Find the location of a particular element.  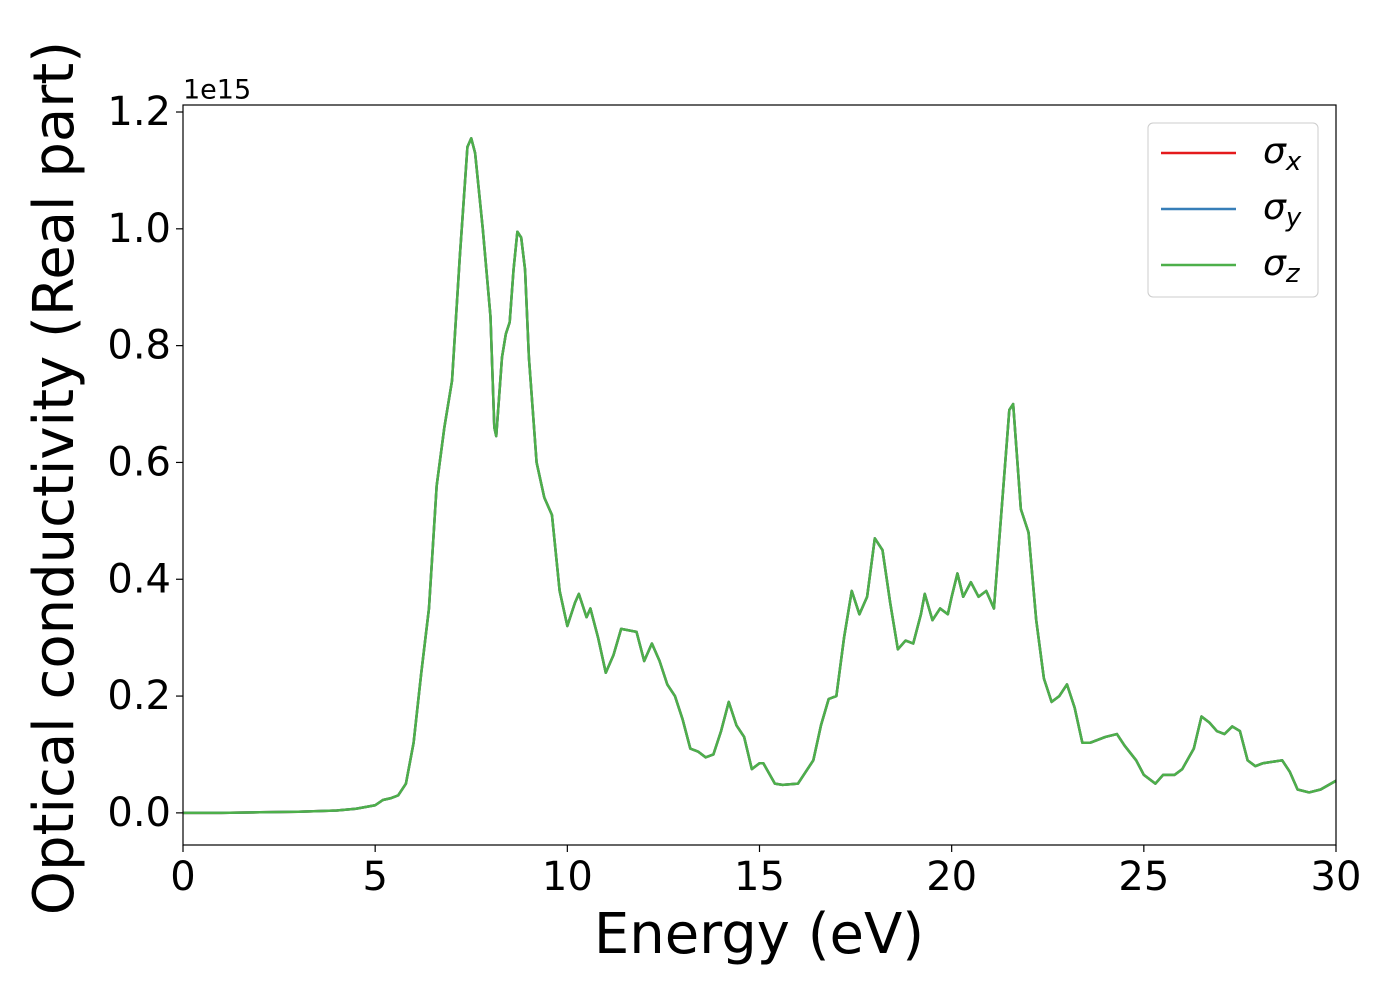

x-tick-label: 5 is located at coordinates (374, 877).